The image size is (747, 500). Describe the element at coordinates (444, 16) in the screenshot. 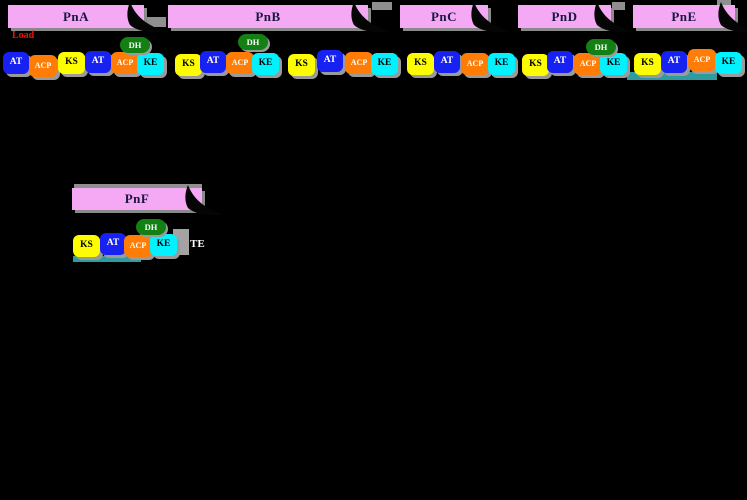

I see `gene-label-pnc: PnC` at that location.